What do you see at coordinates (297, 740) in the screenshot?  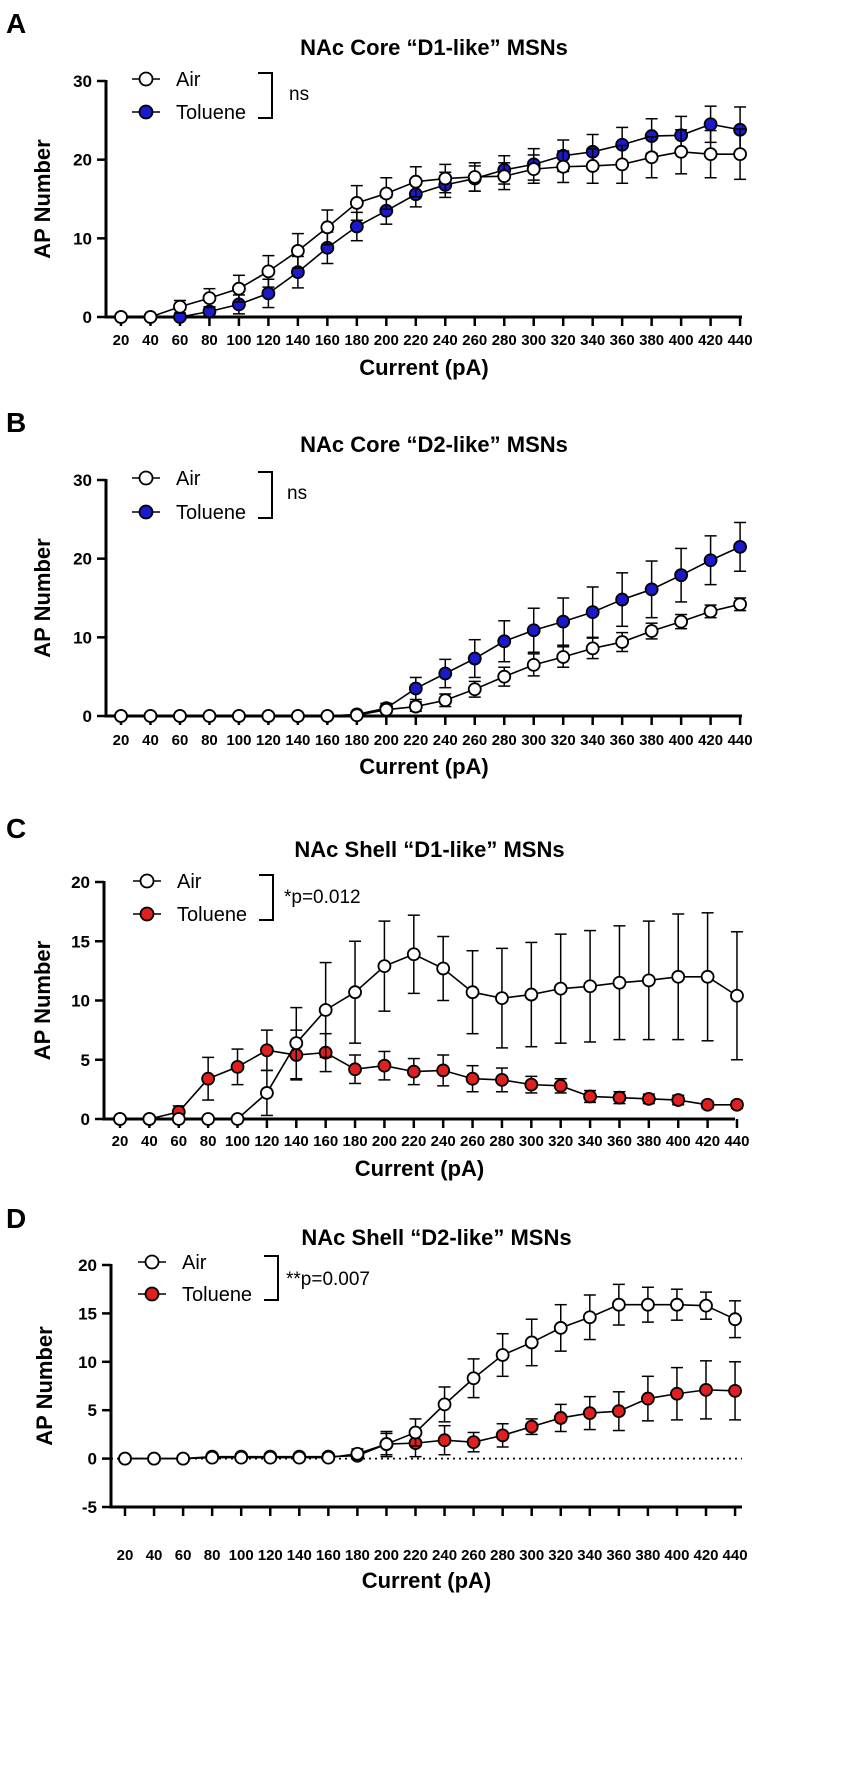 I see `x-tick-label: 140` at bounding box center [297, 740].